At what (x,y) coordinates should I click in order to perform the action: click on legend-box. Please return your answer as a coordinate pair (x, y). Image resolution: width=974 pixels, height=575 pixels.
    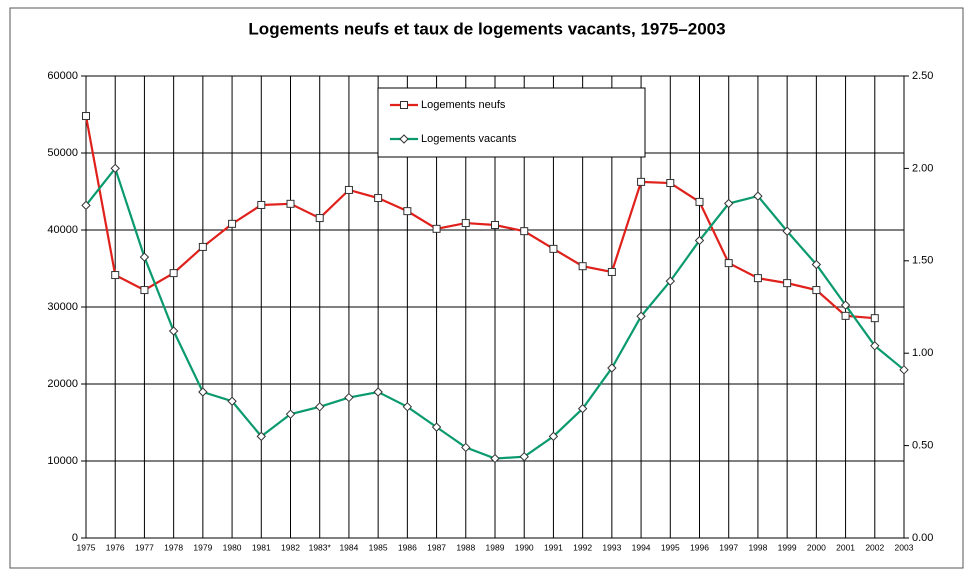
    Looking at the image, I should click on (511, 122).